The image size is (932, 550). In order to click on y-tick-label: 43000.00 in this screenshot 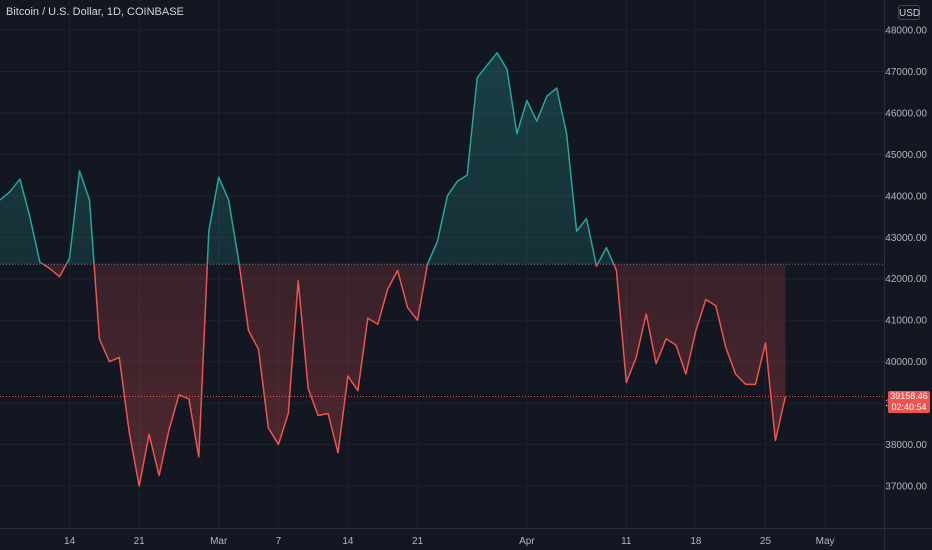, I will do `click(906, 238)`.